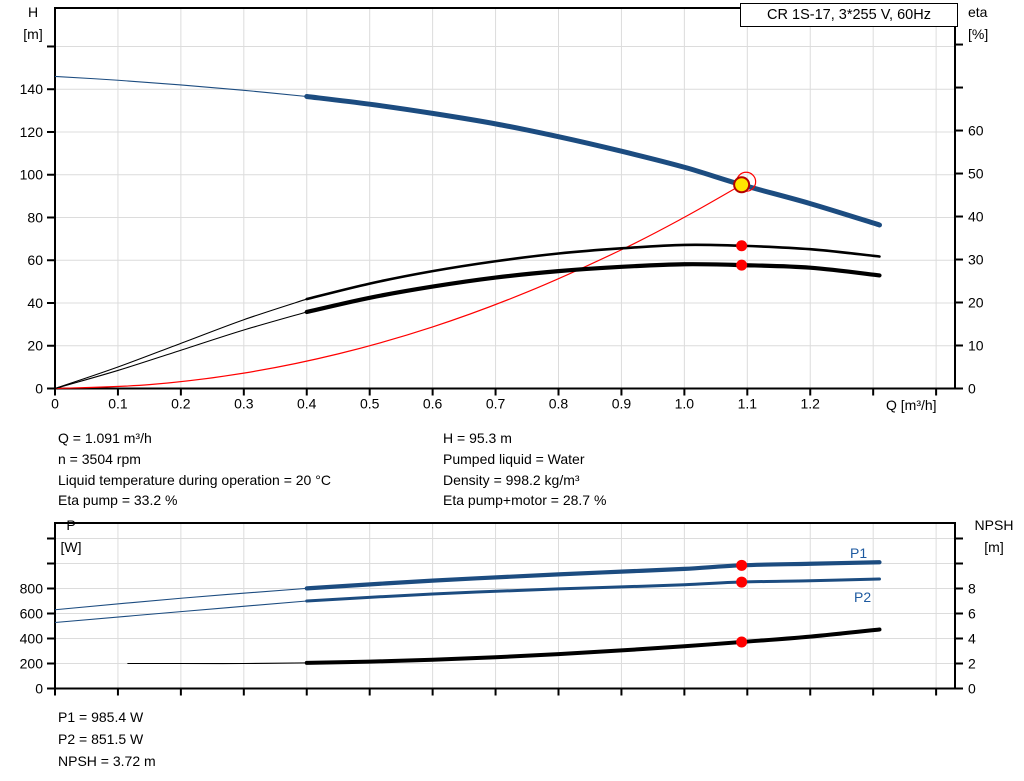 This screenshot has height=781, width=1024. Describe the element at coordinates (105, 438) in the screenshot. I see `annotation-flow: Q = 1.091 m³/h` at that location.